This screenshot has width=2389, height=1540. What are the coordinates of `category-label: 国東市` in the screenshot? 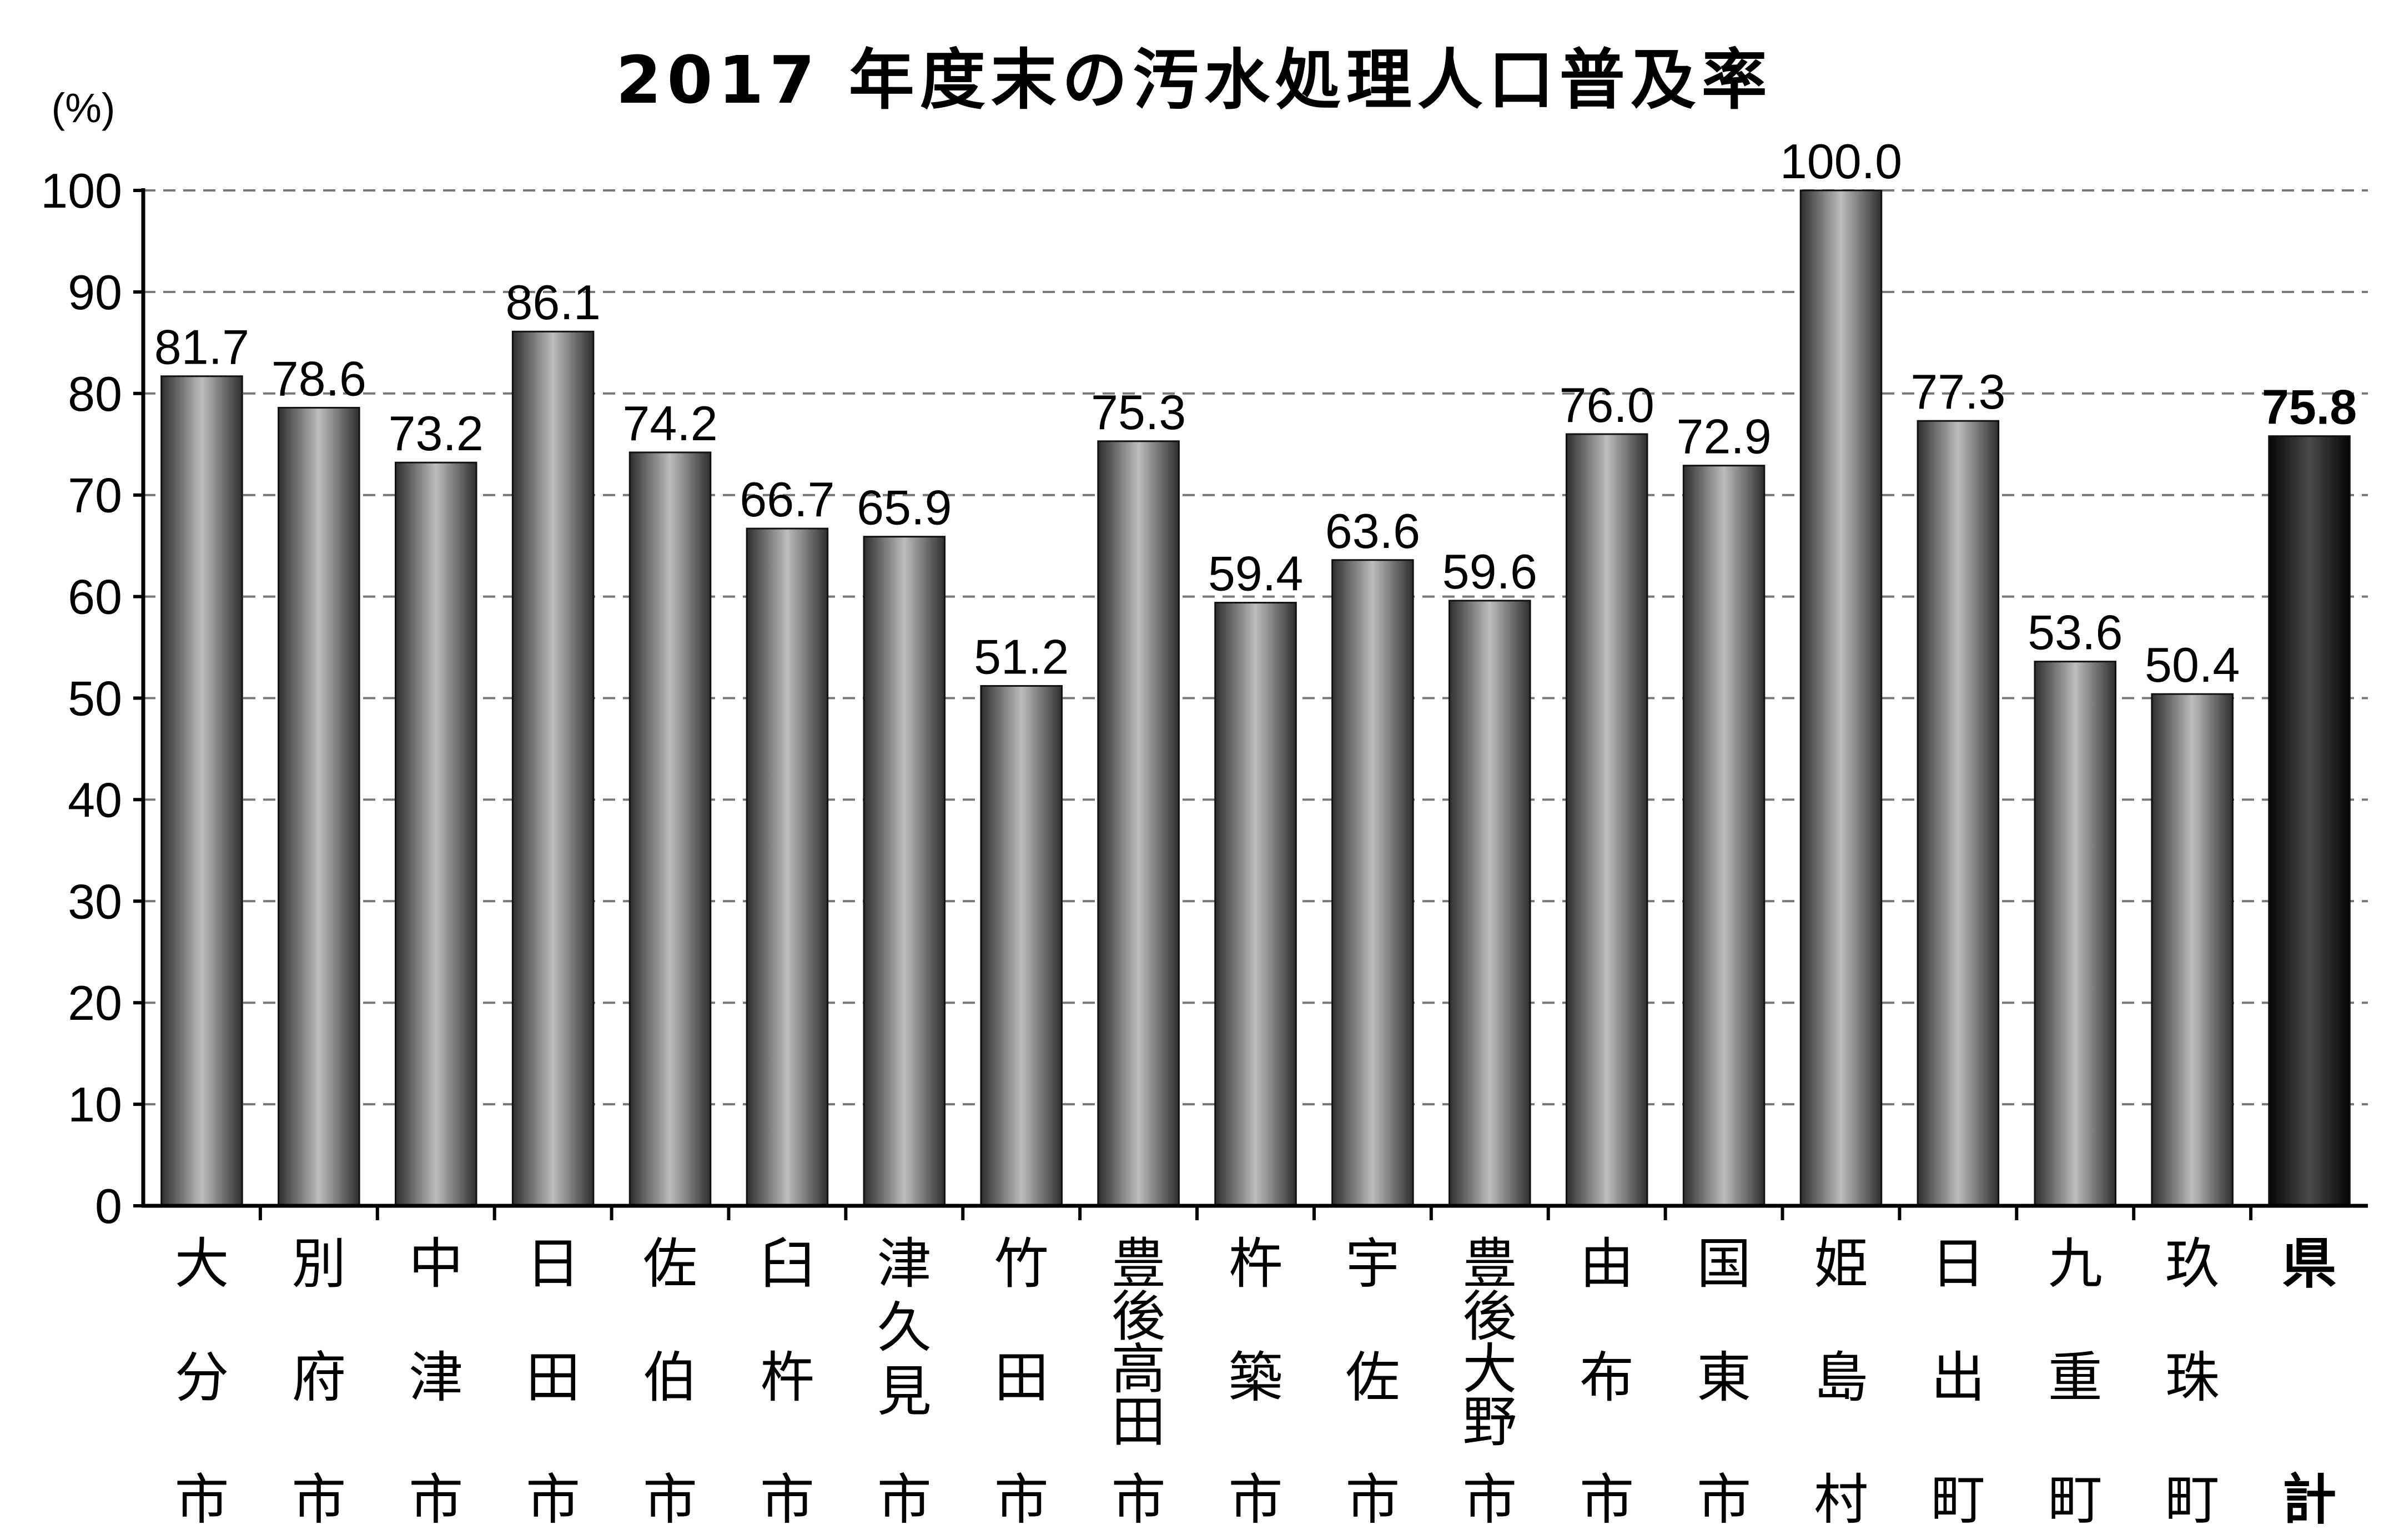 It's located at (1724, 1382).